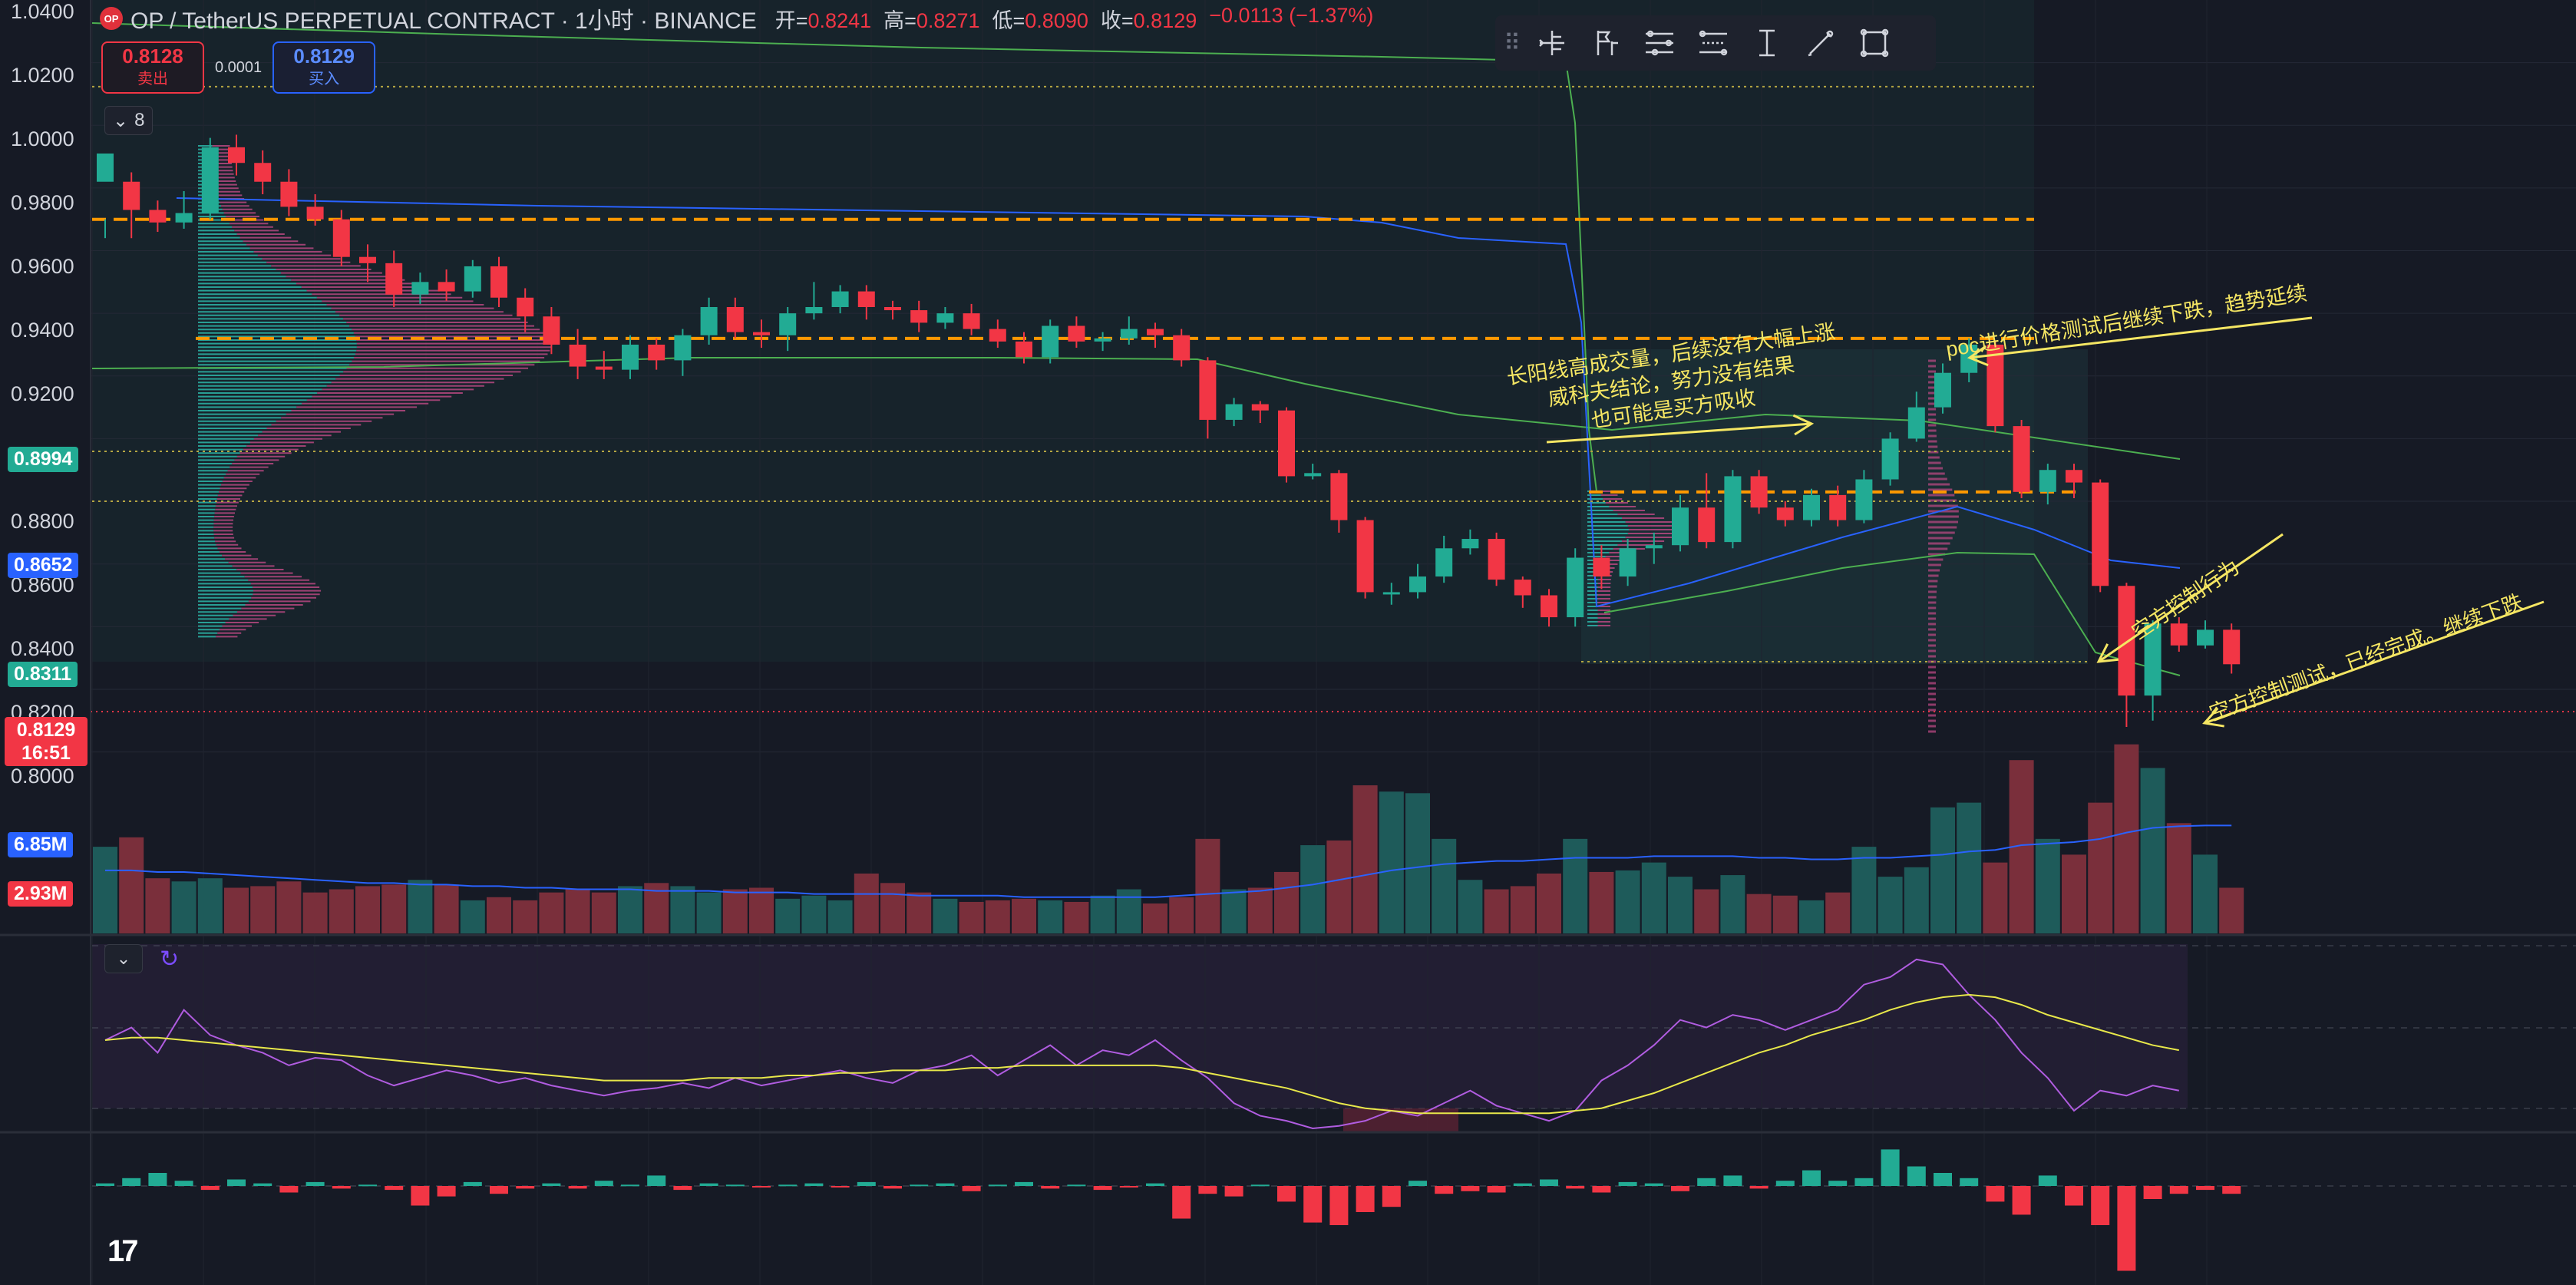 This screenshot has height=1285, width=2576. I want to click on price-tick: 0.8400, so click(42, 648).